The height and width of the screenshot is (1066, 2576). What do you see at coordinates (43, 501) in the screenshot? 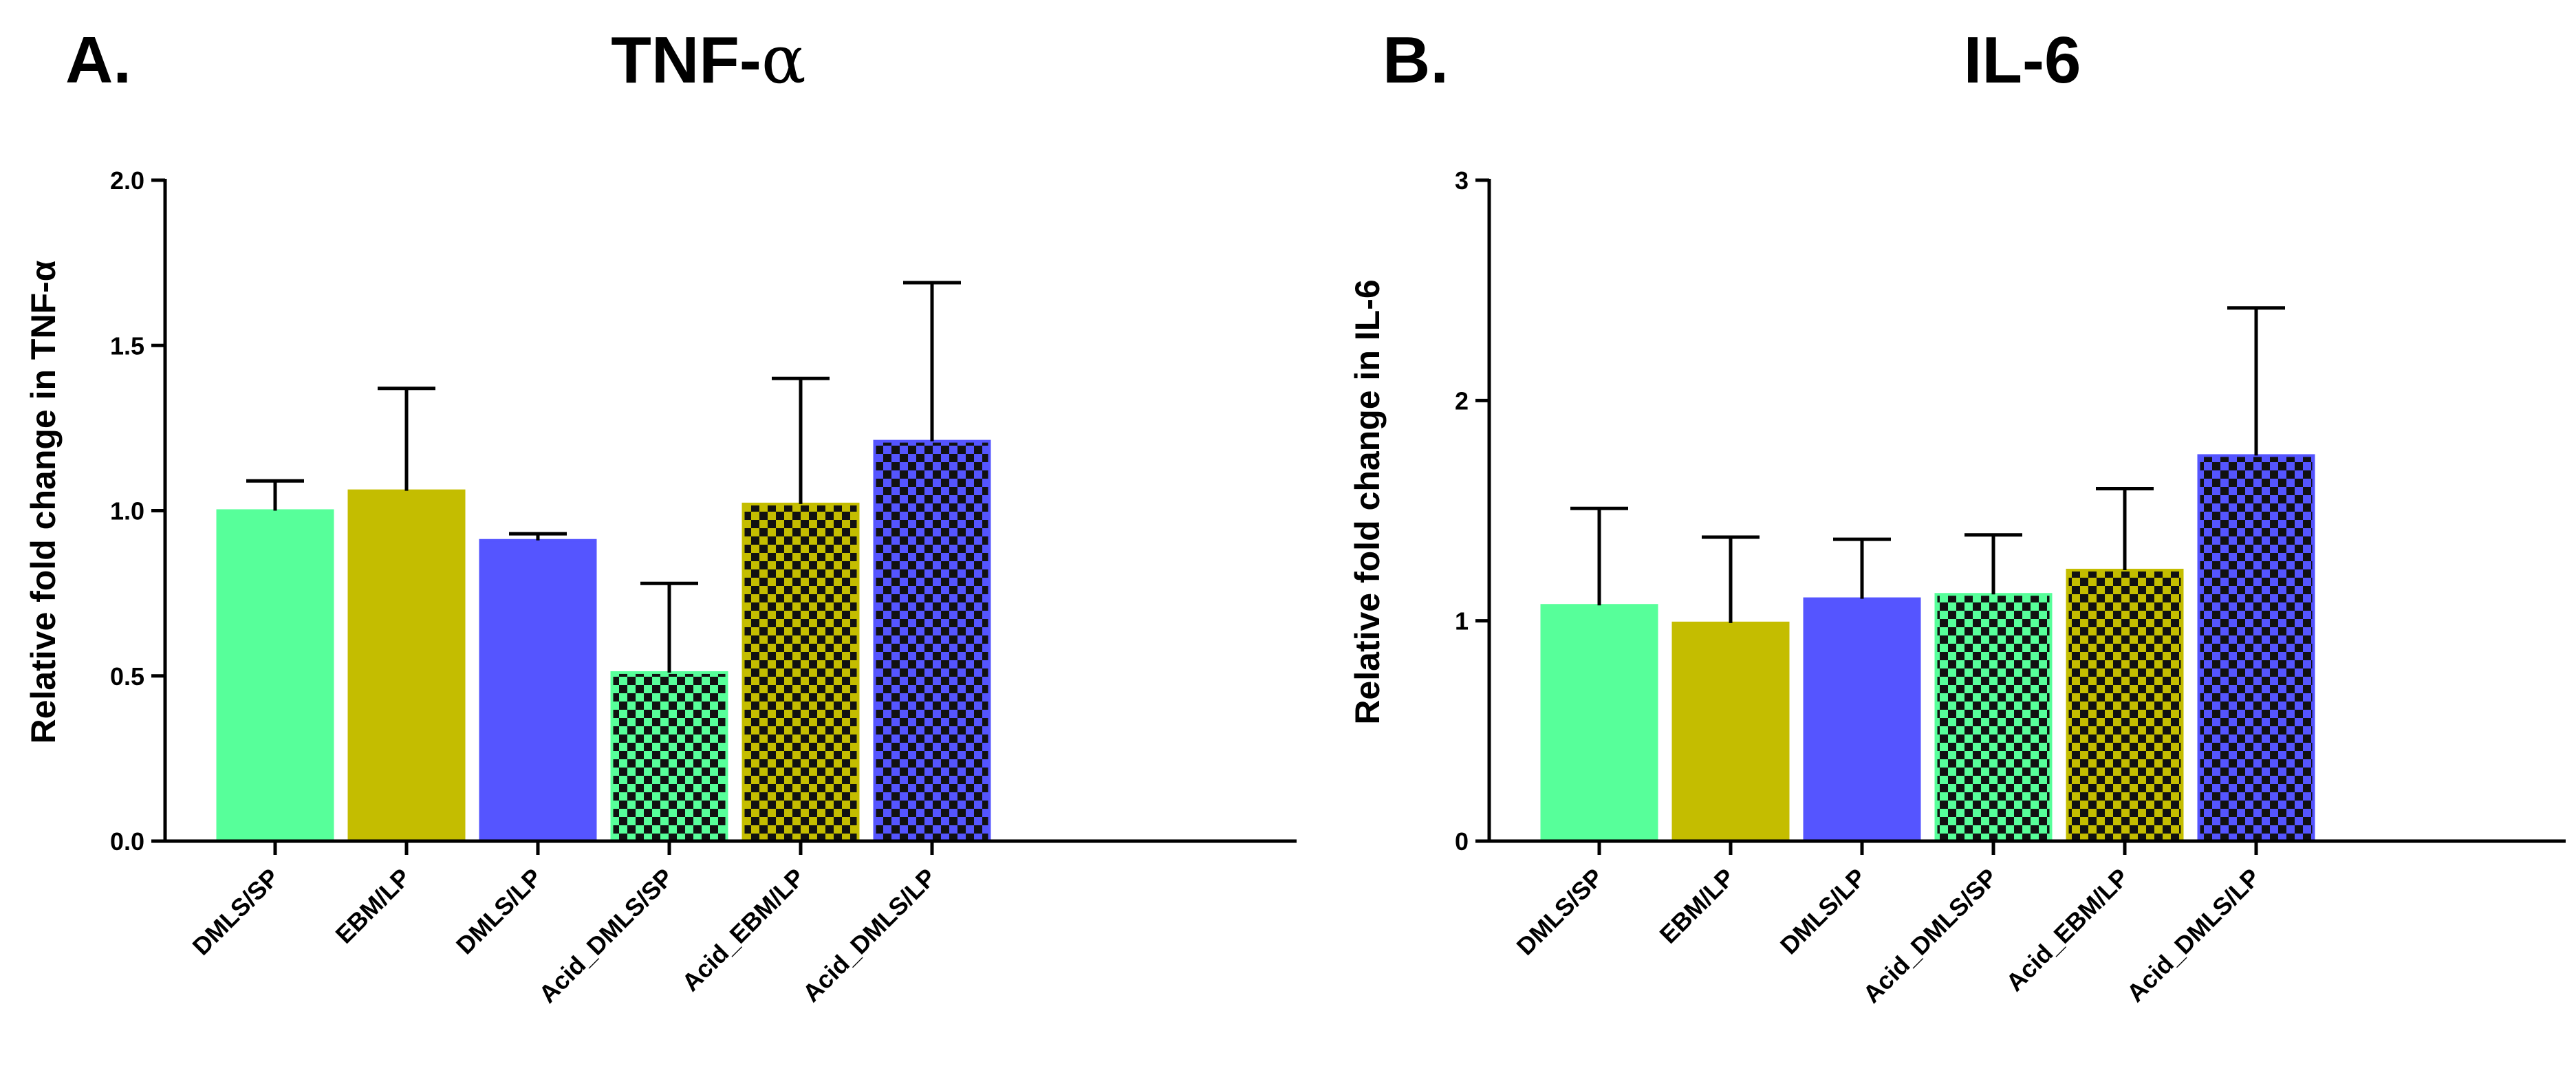
I see `panel-a-y-axis-label: Relative fold change in TNF-α` at bounding box center [43, 501].